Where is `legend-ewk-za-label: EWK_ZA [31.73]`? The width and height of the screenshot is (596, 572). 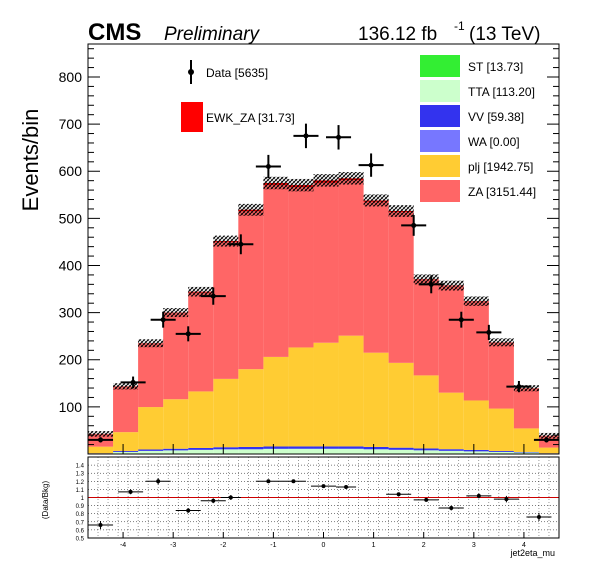
legend-ewk-za-label: EWK_ZA [31.73] is located at coordinates (250, 118).